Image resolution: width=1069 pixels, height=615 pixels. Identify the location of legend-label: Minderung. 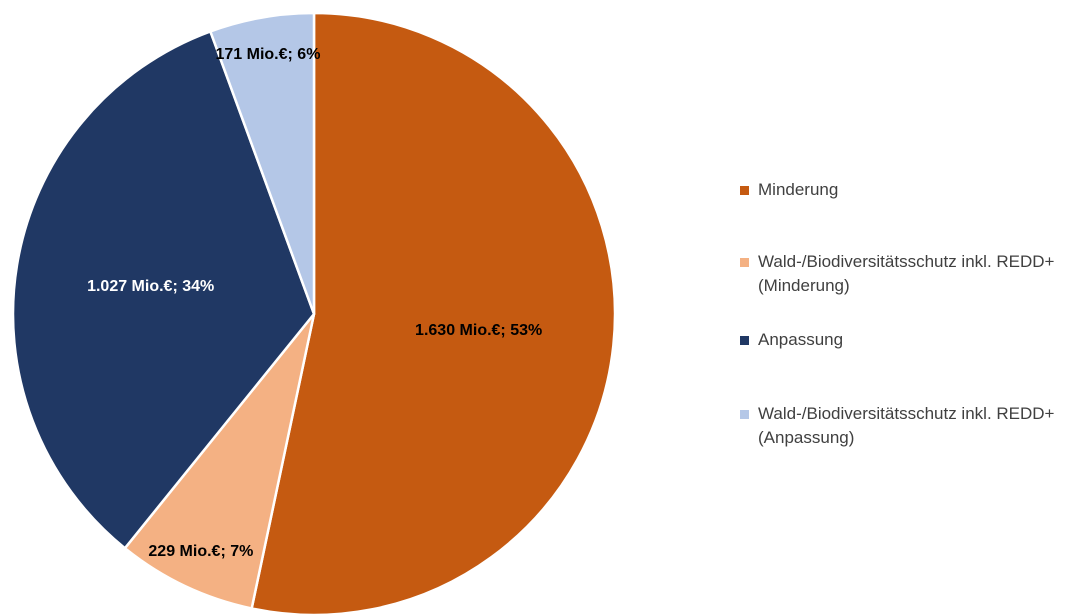
(798, 189).